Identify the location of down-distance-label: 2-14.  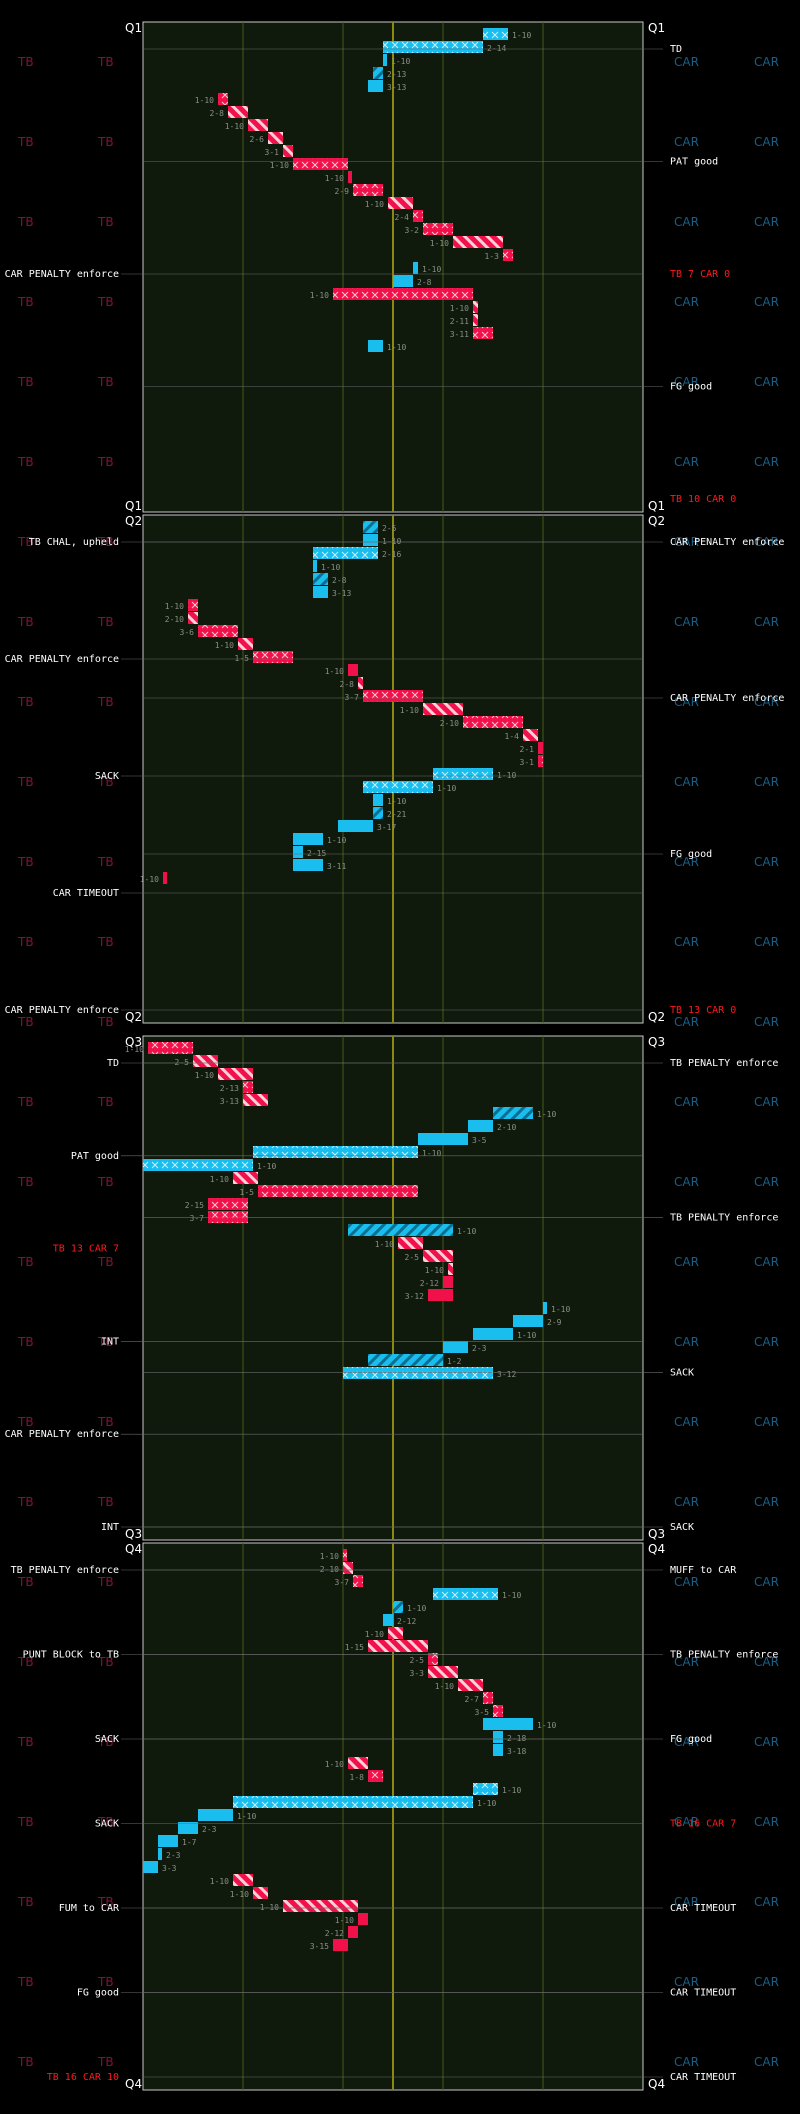
(496, 48).